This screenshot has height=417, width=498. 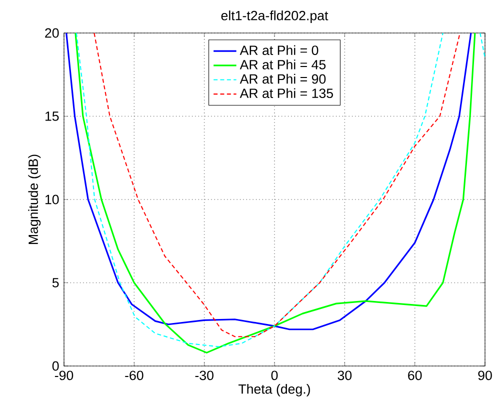 What do you see at coordinates (485, 375) in the screenshot?
I see `x-tick-label: 90` at bounding box center [485, 375].